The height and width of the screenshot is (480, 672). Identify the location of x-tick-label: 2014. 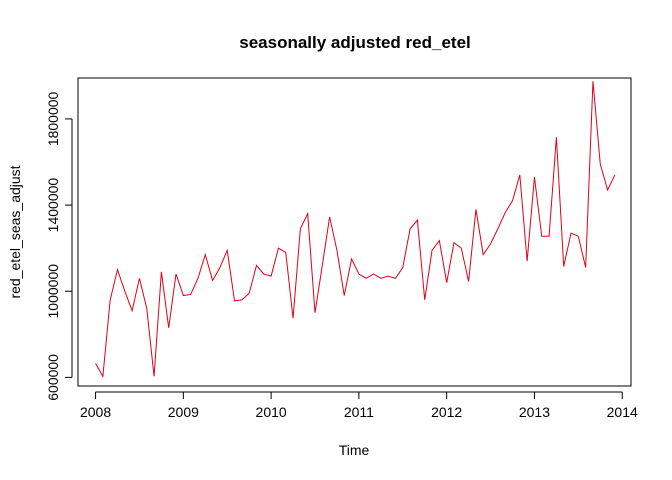
(622, 412).